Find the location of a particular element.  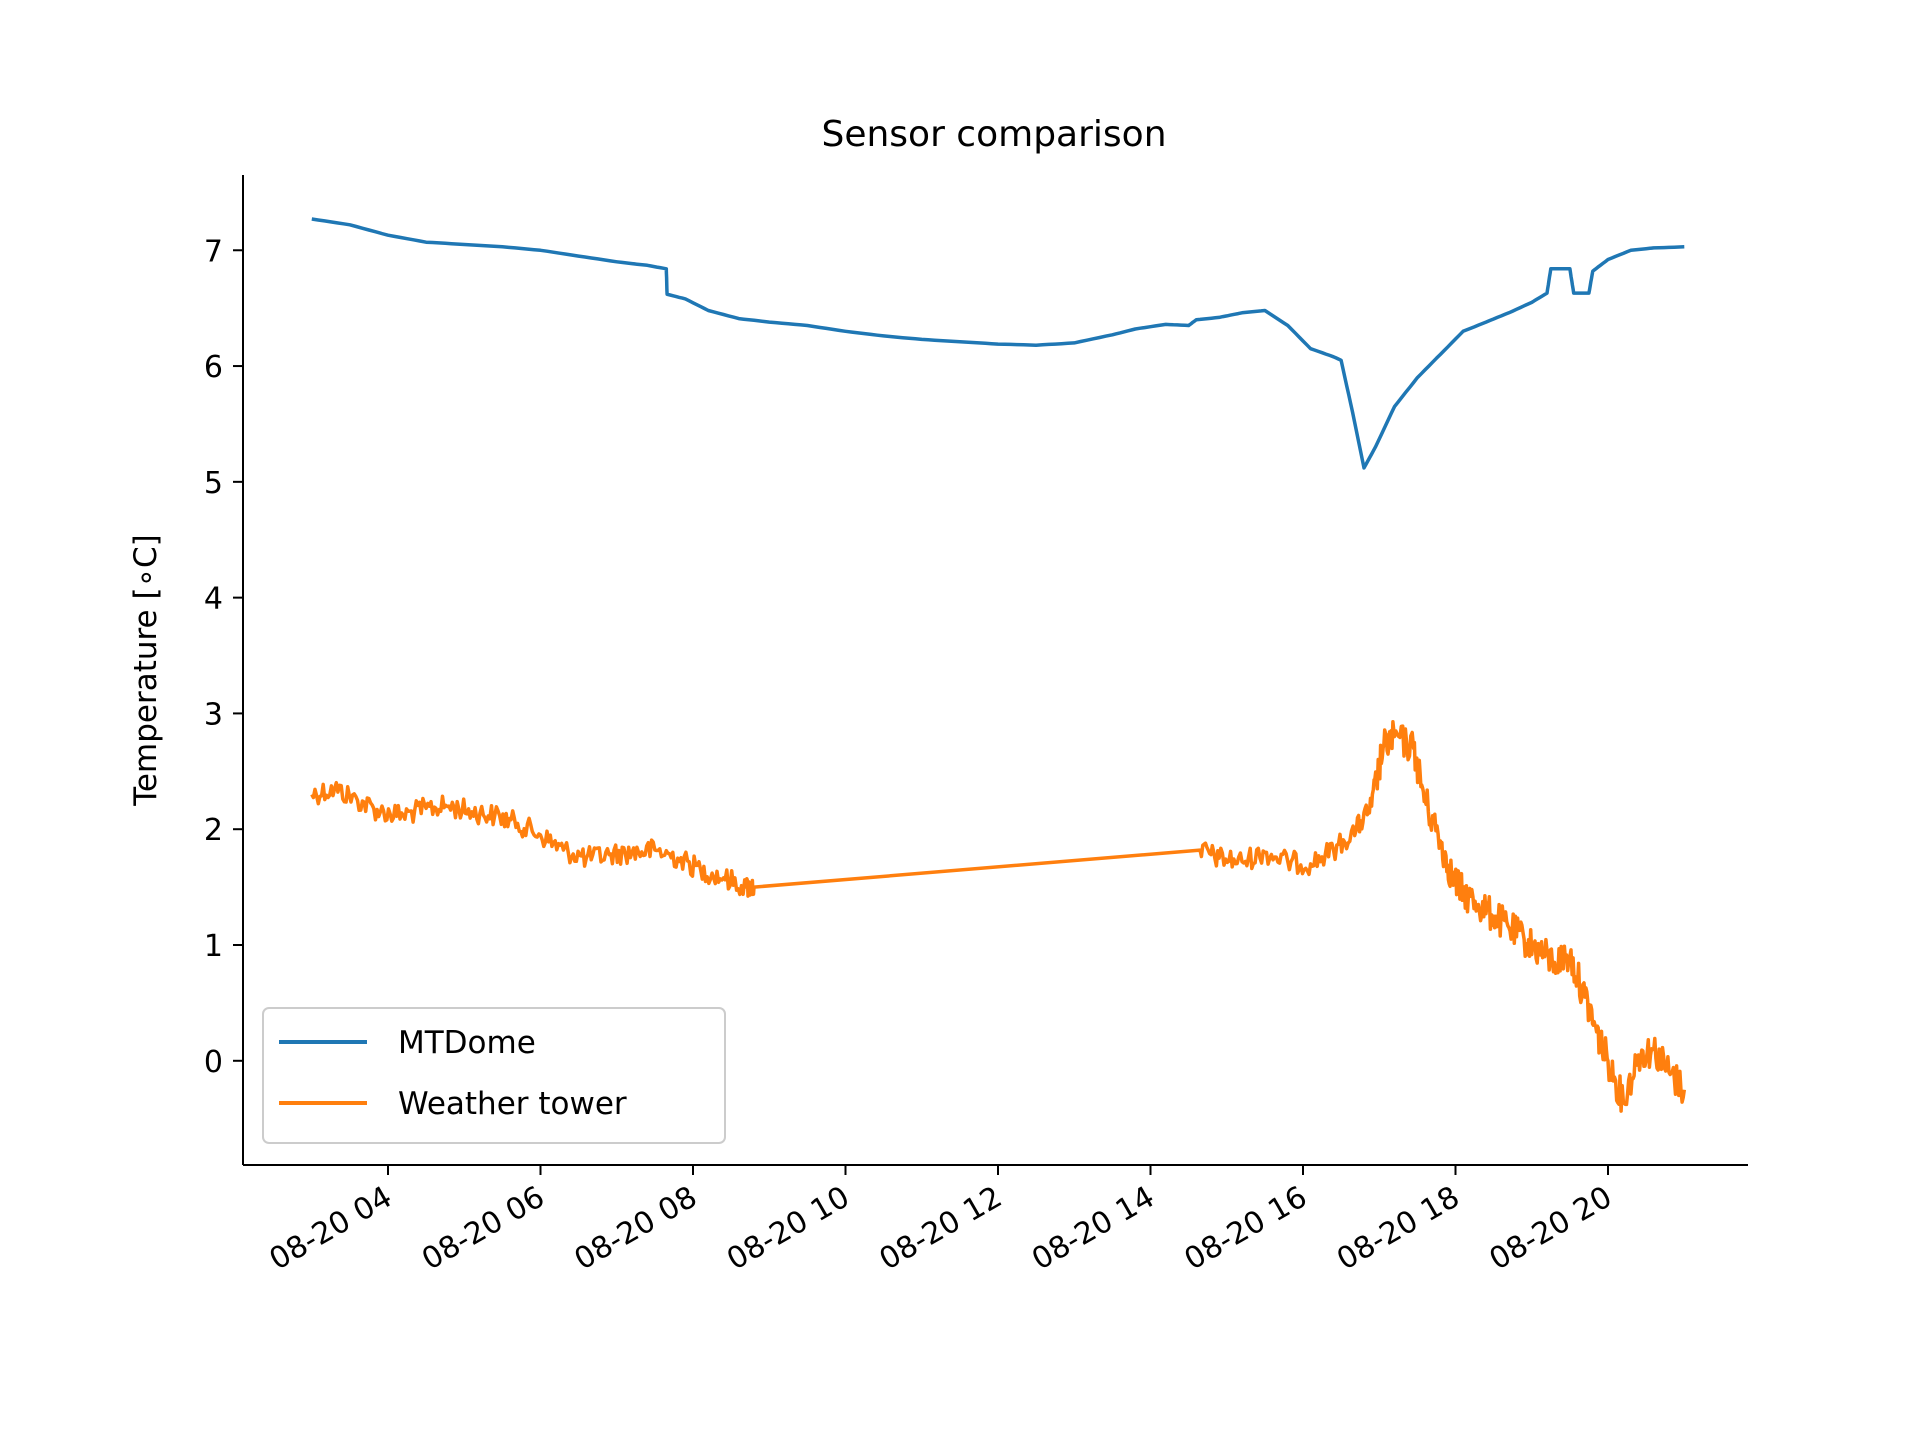

legend-label-weather-tower: Weather tower is located at coordinates (512, 1104).